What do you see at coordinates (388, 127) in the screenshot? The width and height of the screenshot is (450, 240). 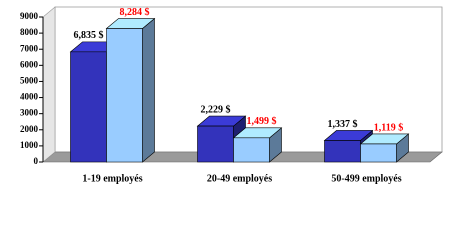 I see `value-label: 1,119 $` at bounding box center [388, 127].